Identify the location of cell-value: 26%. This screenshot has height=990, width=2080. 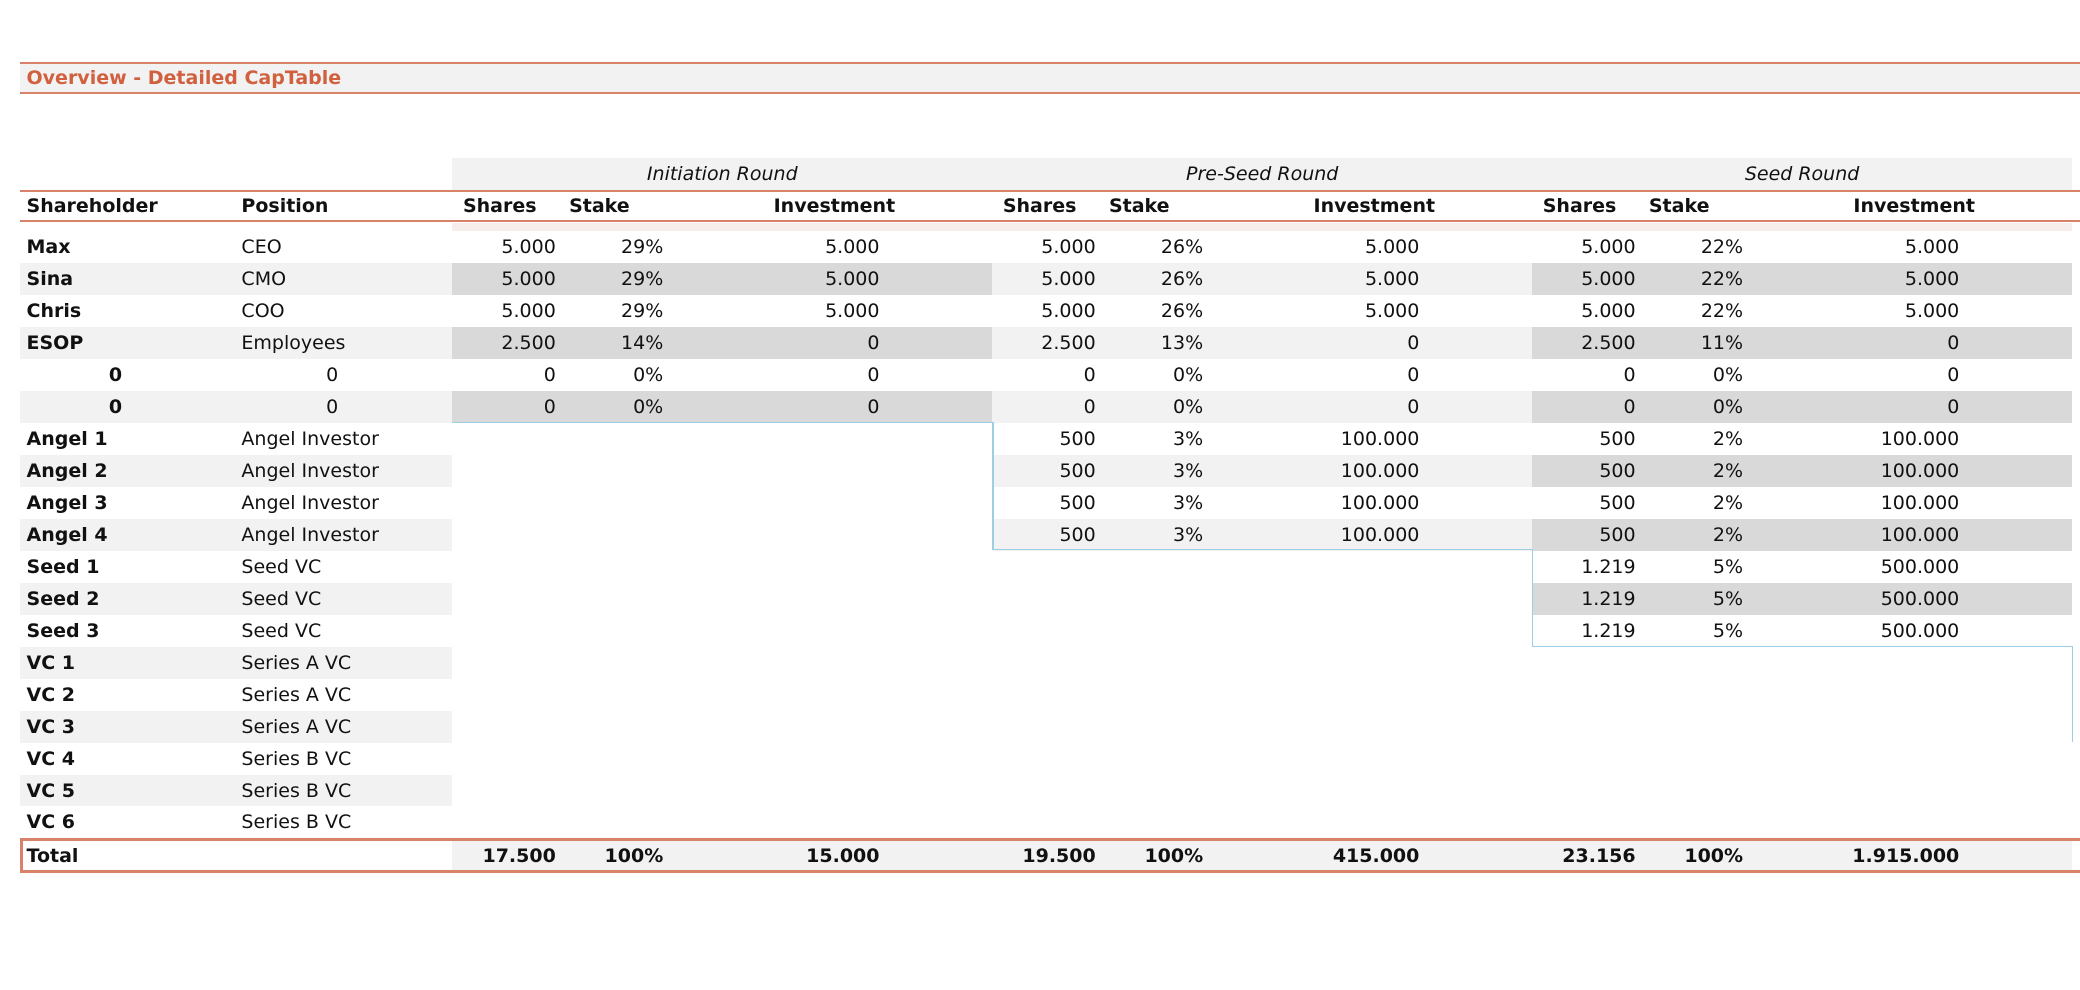
(1182, 278).